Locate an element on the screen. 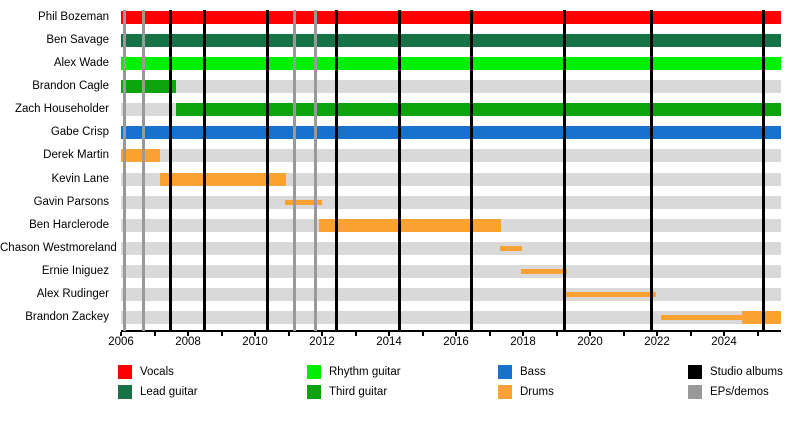  x-axis-tick-label: 2022 is located at coordinates (657, 342).